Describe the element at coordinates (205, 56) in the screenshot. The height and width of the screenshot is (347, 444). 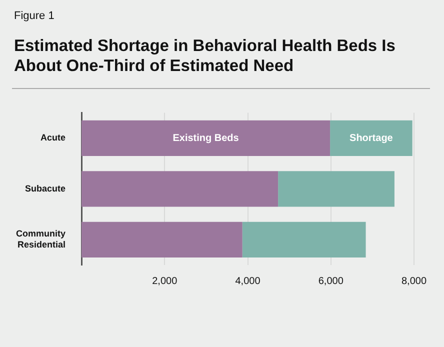
I see `chart-title: Estimated Shortage in Behavioral Health Beds Is About One-Third of Estimated Need` at that location.